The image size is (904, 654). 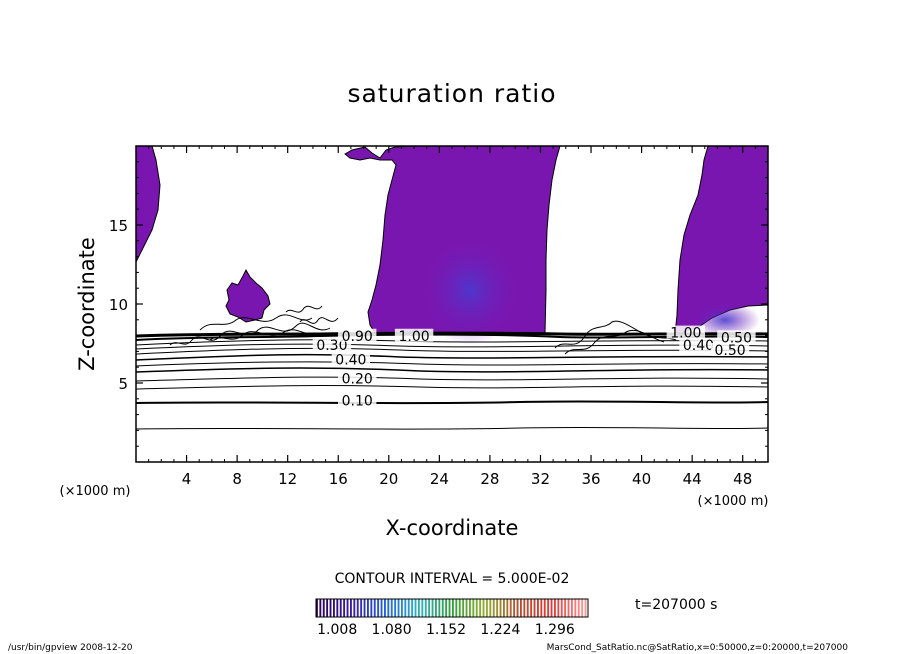 What do you see at coordinates (451, 93) in the screenshot?
I see `chart-title: saturation ratio` at bounding box center [451, 93].